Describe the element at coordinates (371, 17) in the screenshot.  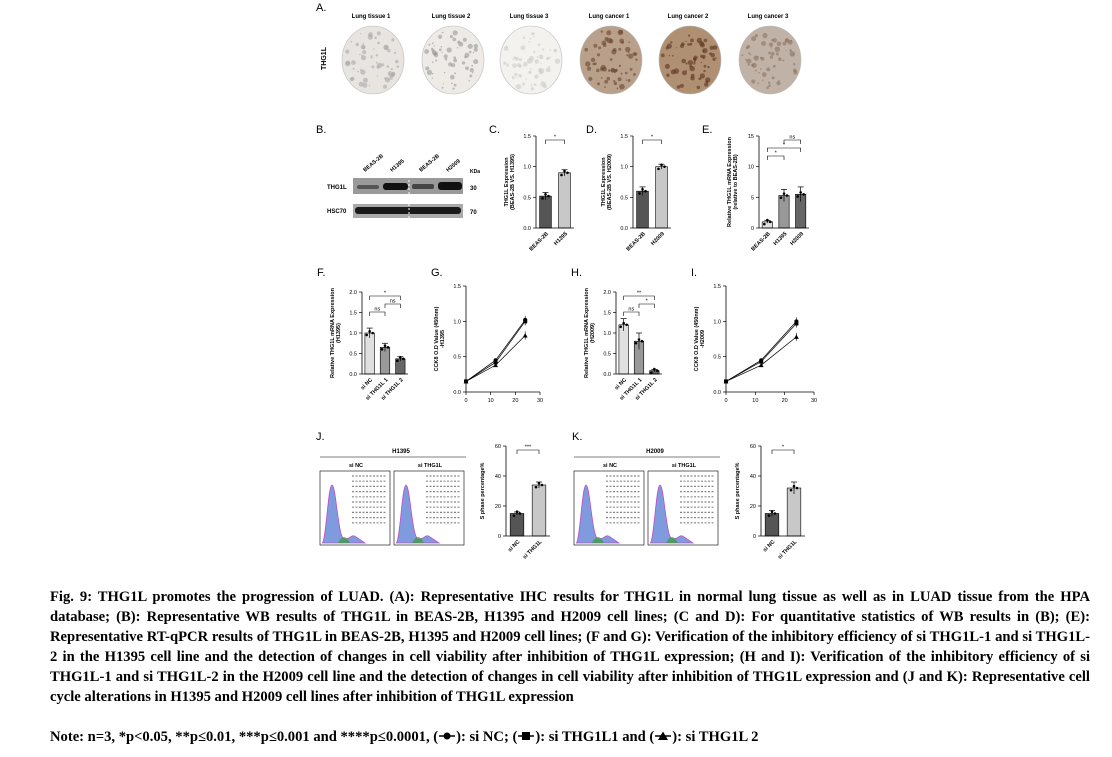
I see `ihc-column-label: Lung tissue 1` at that location.